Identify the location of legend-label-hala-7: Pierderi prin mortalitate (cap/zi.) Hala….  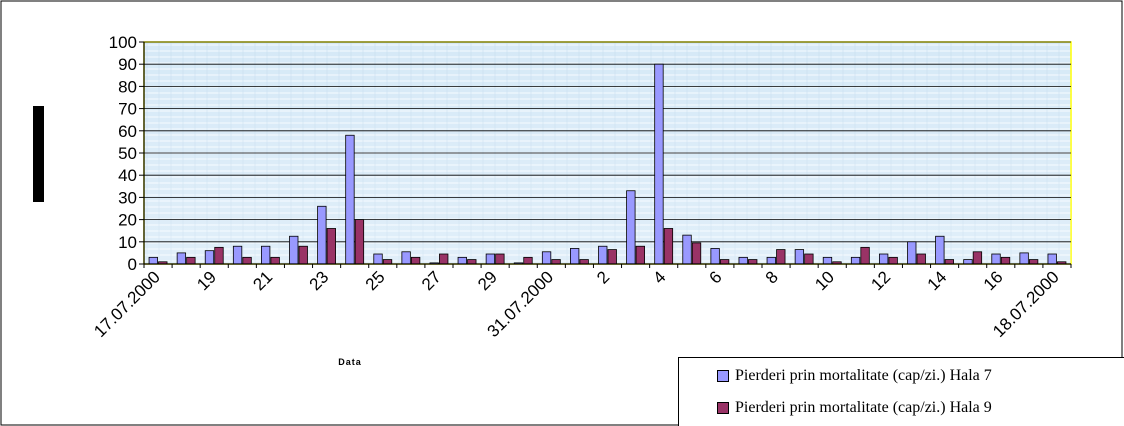
(863, 375).